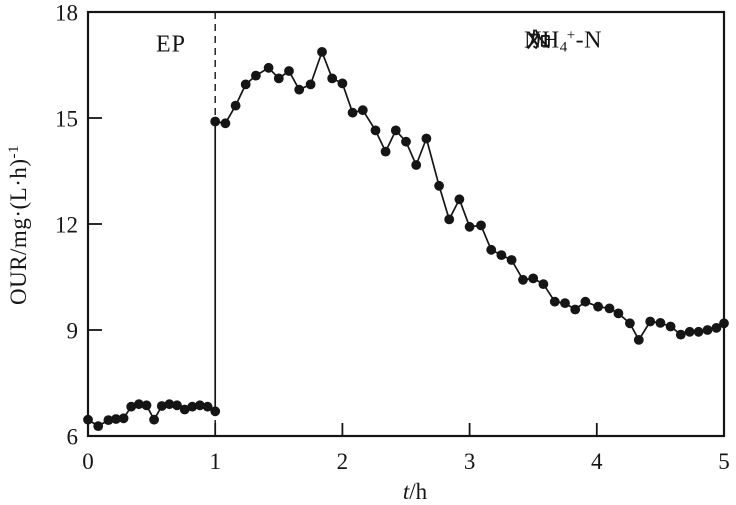  I want to click on x-tick-label: 2, so click(343, 461).